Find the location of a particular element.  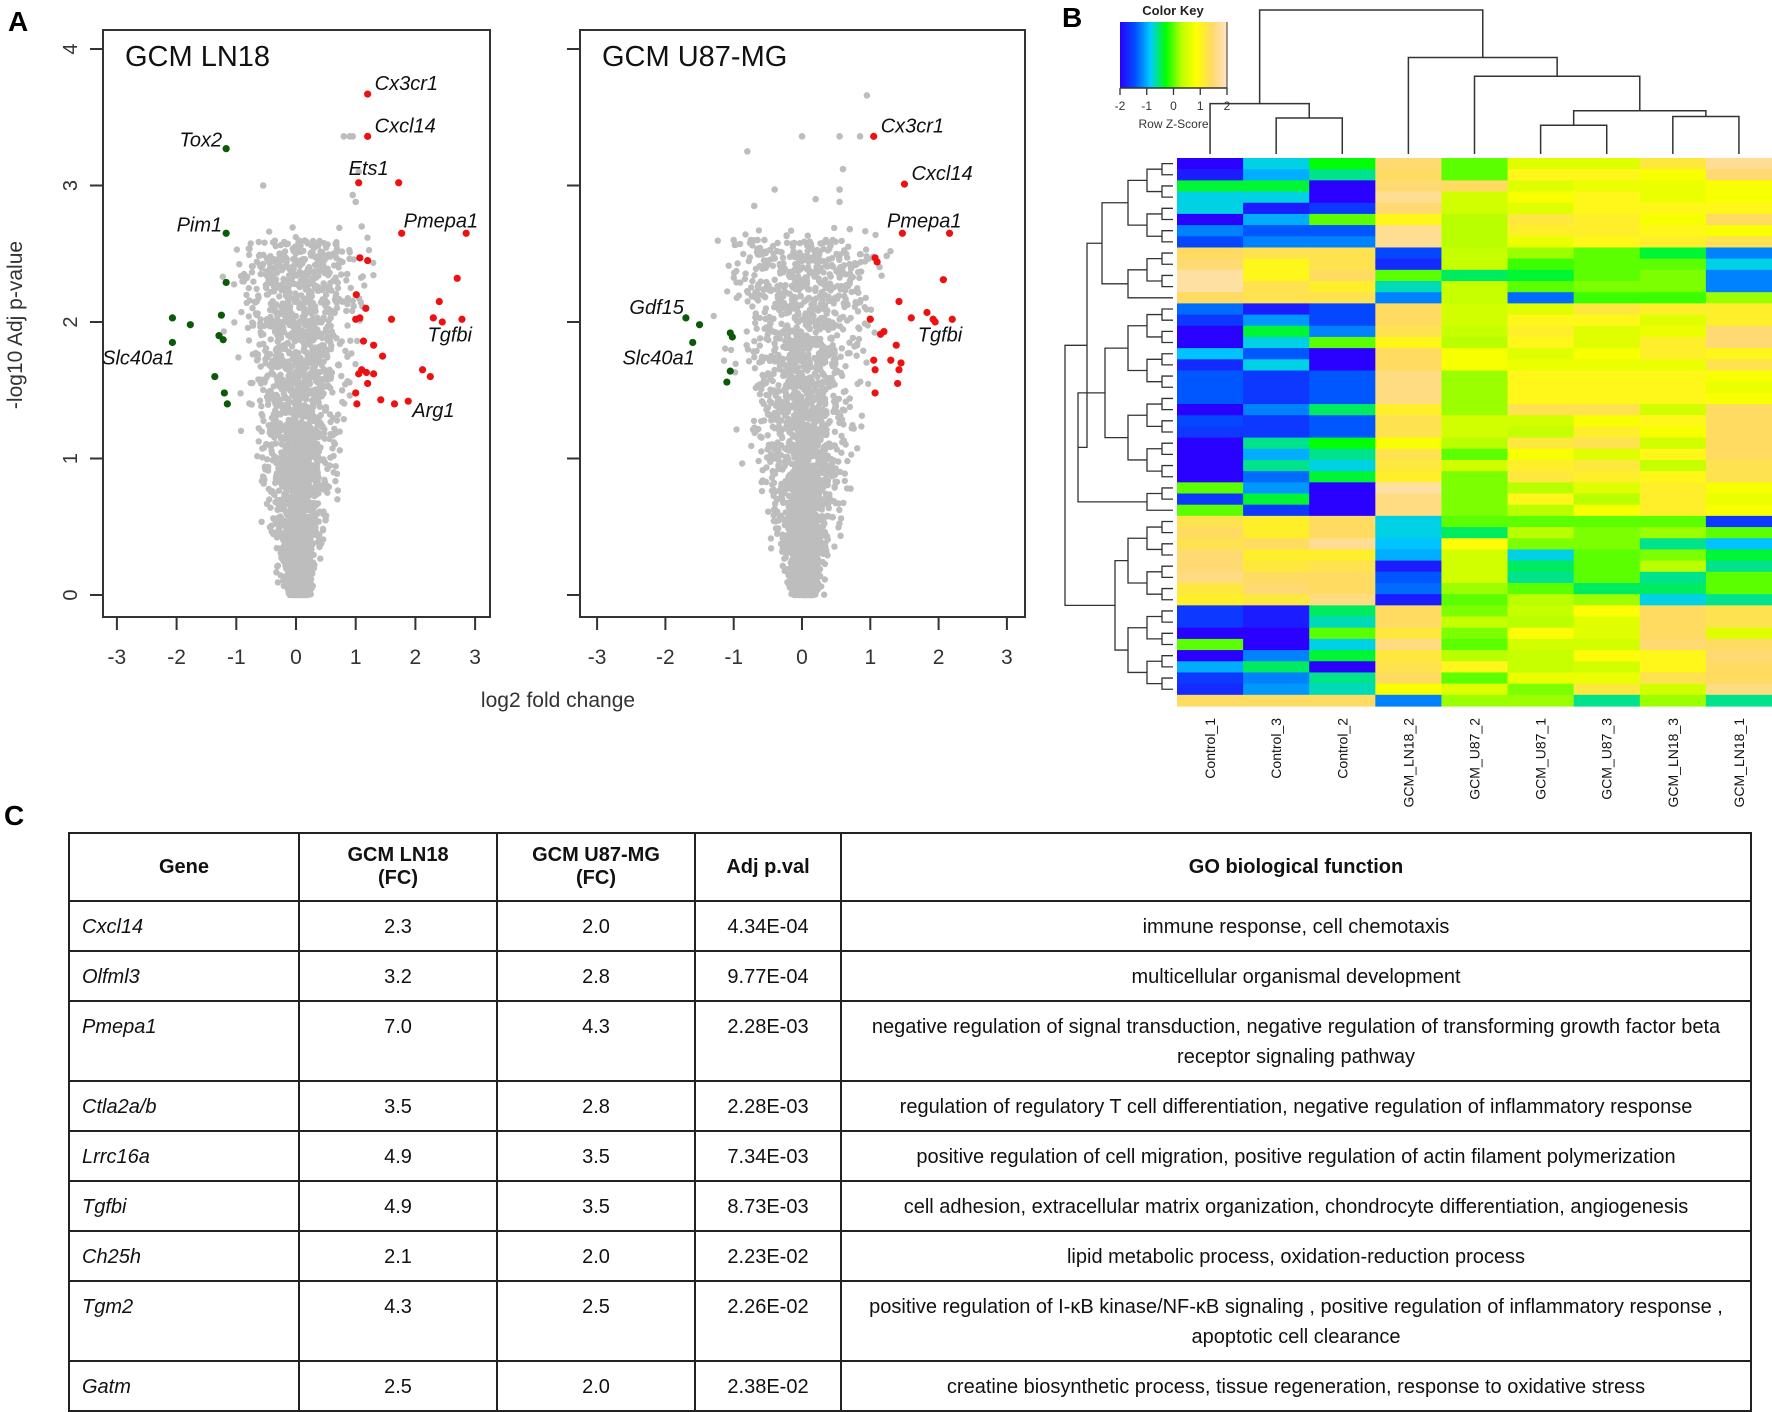

gene-annotation: Slc40a1 is located at coordinates (138, 358).